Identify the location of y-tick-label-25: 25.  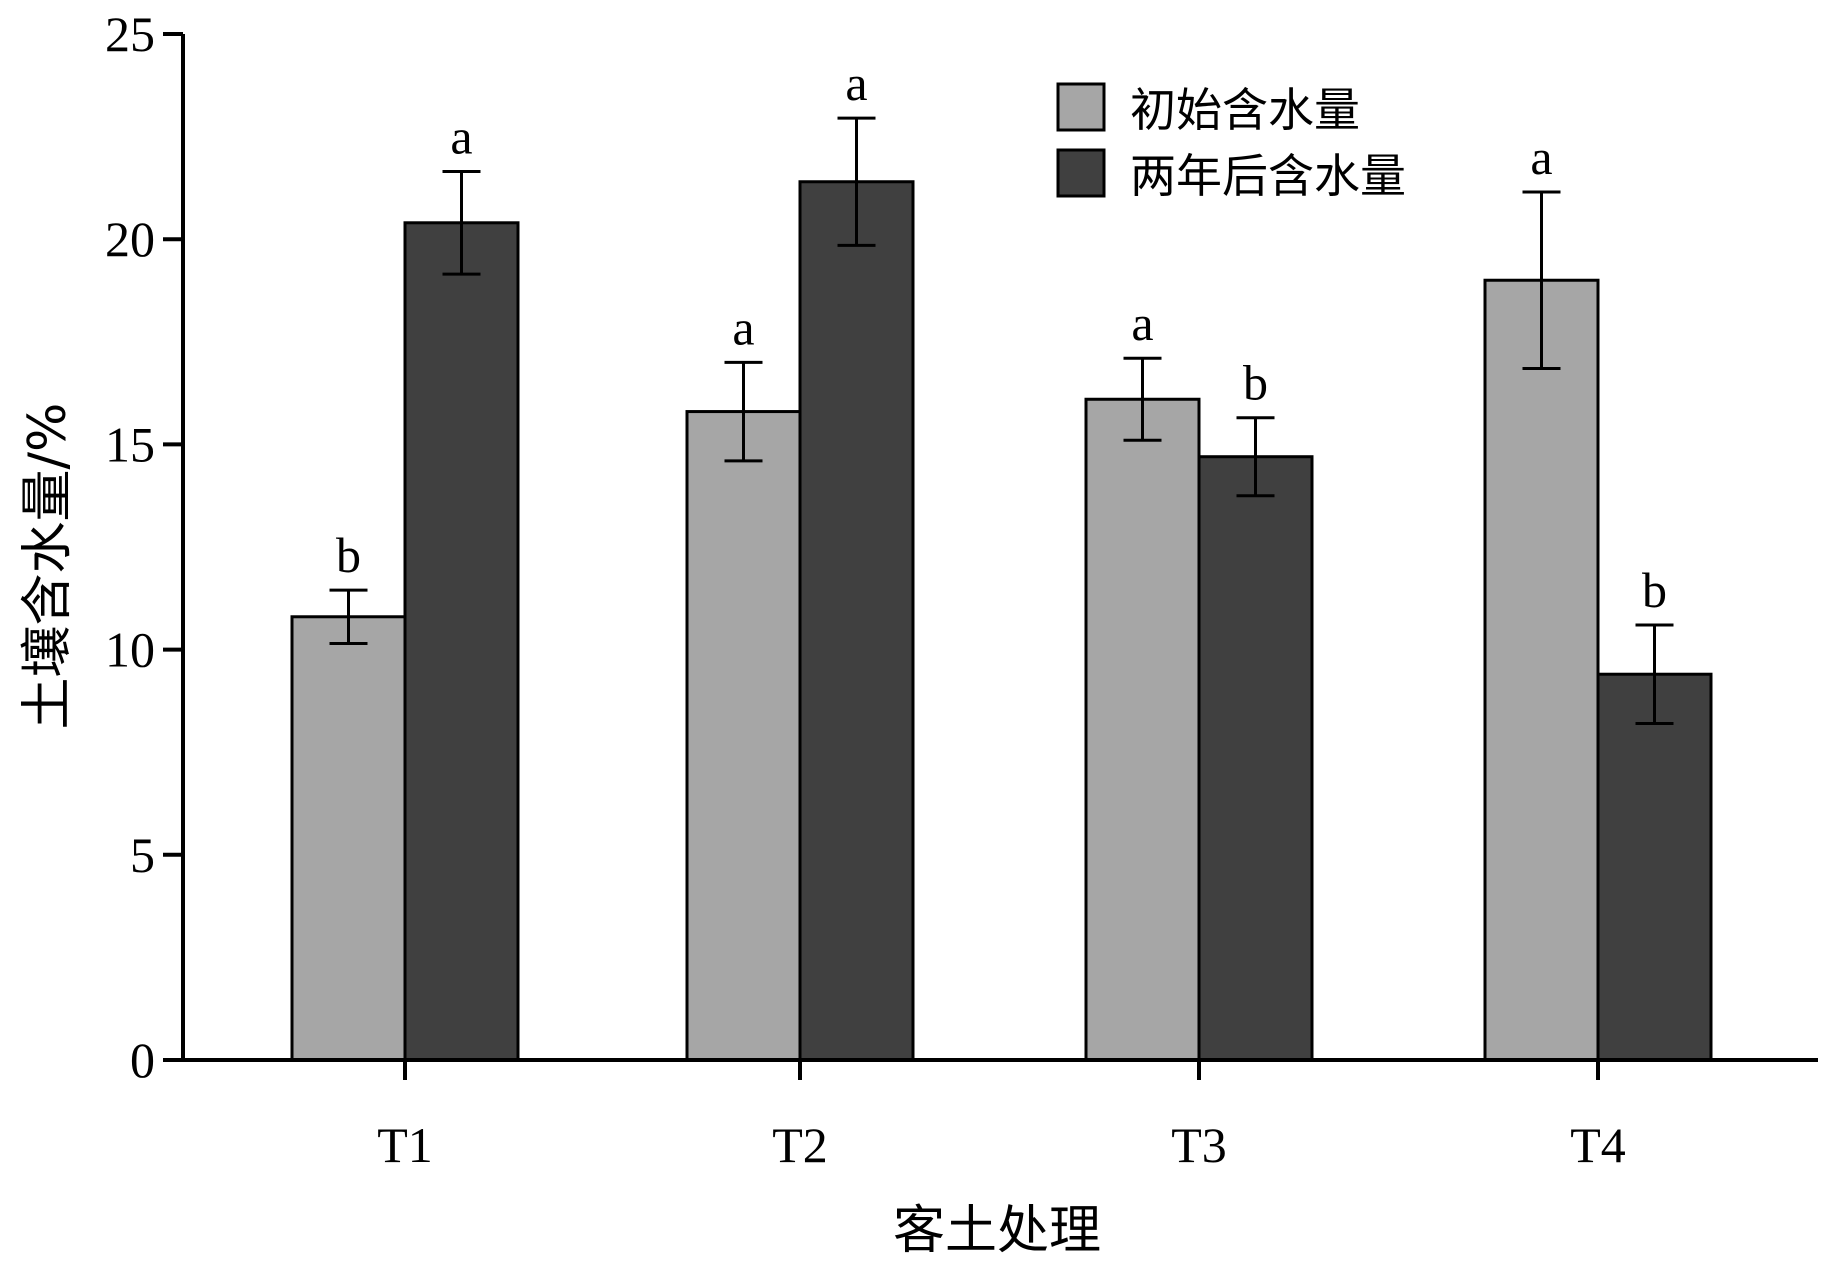
(130, 34).